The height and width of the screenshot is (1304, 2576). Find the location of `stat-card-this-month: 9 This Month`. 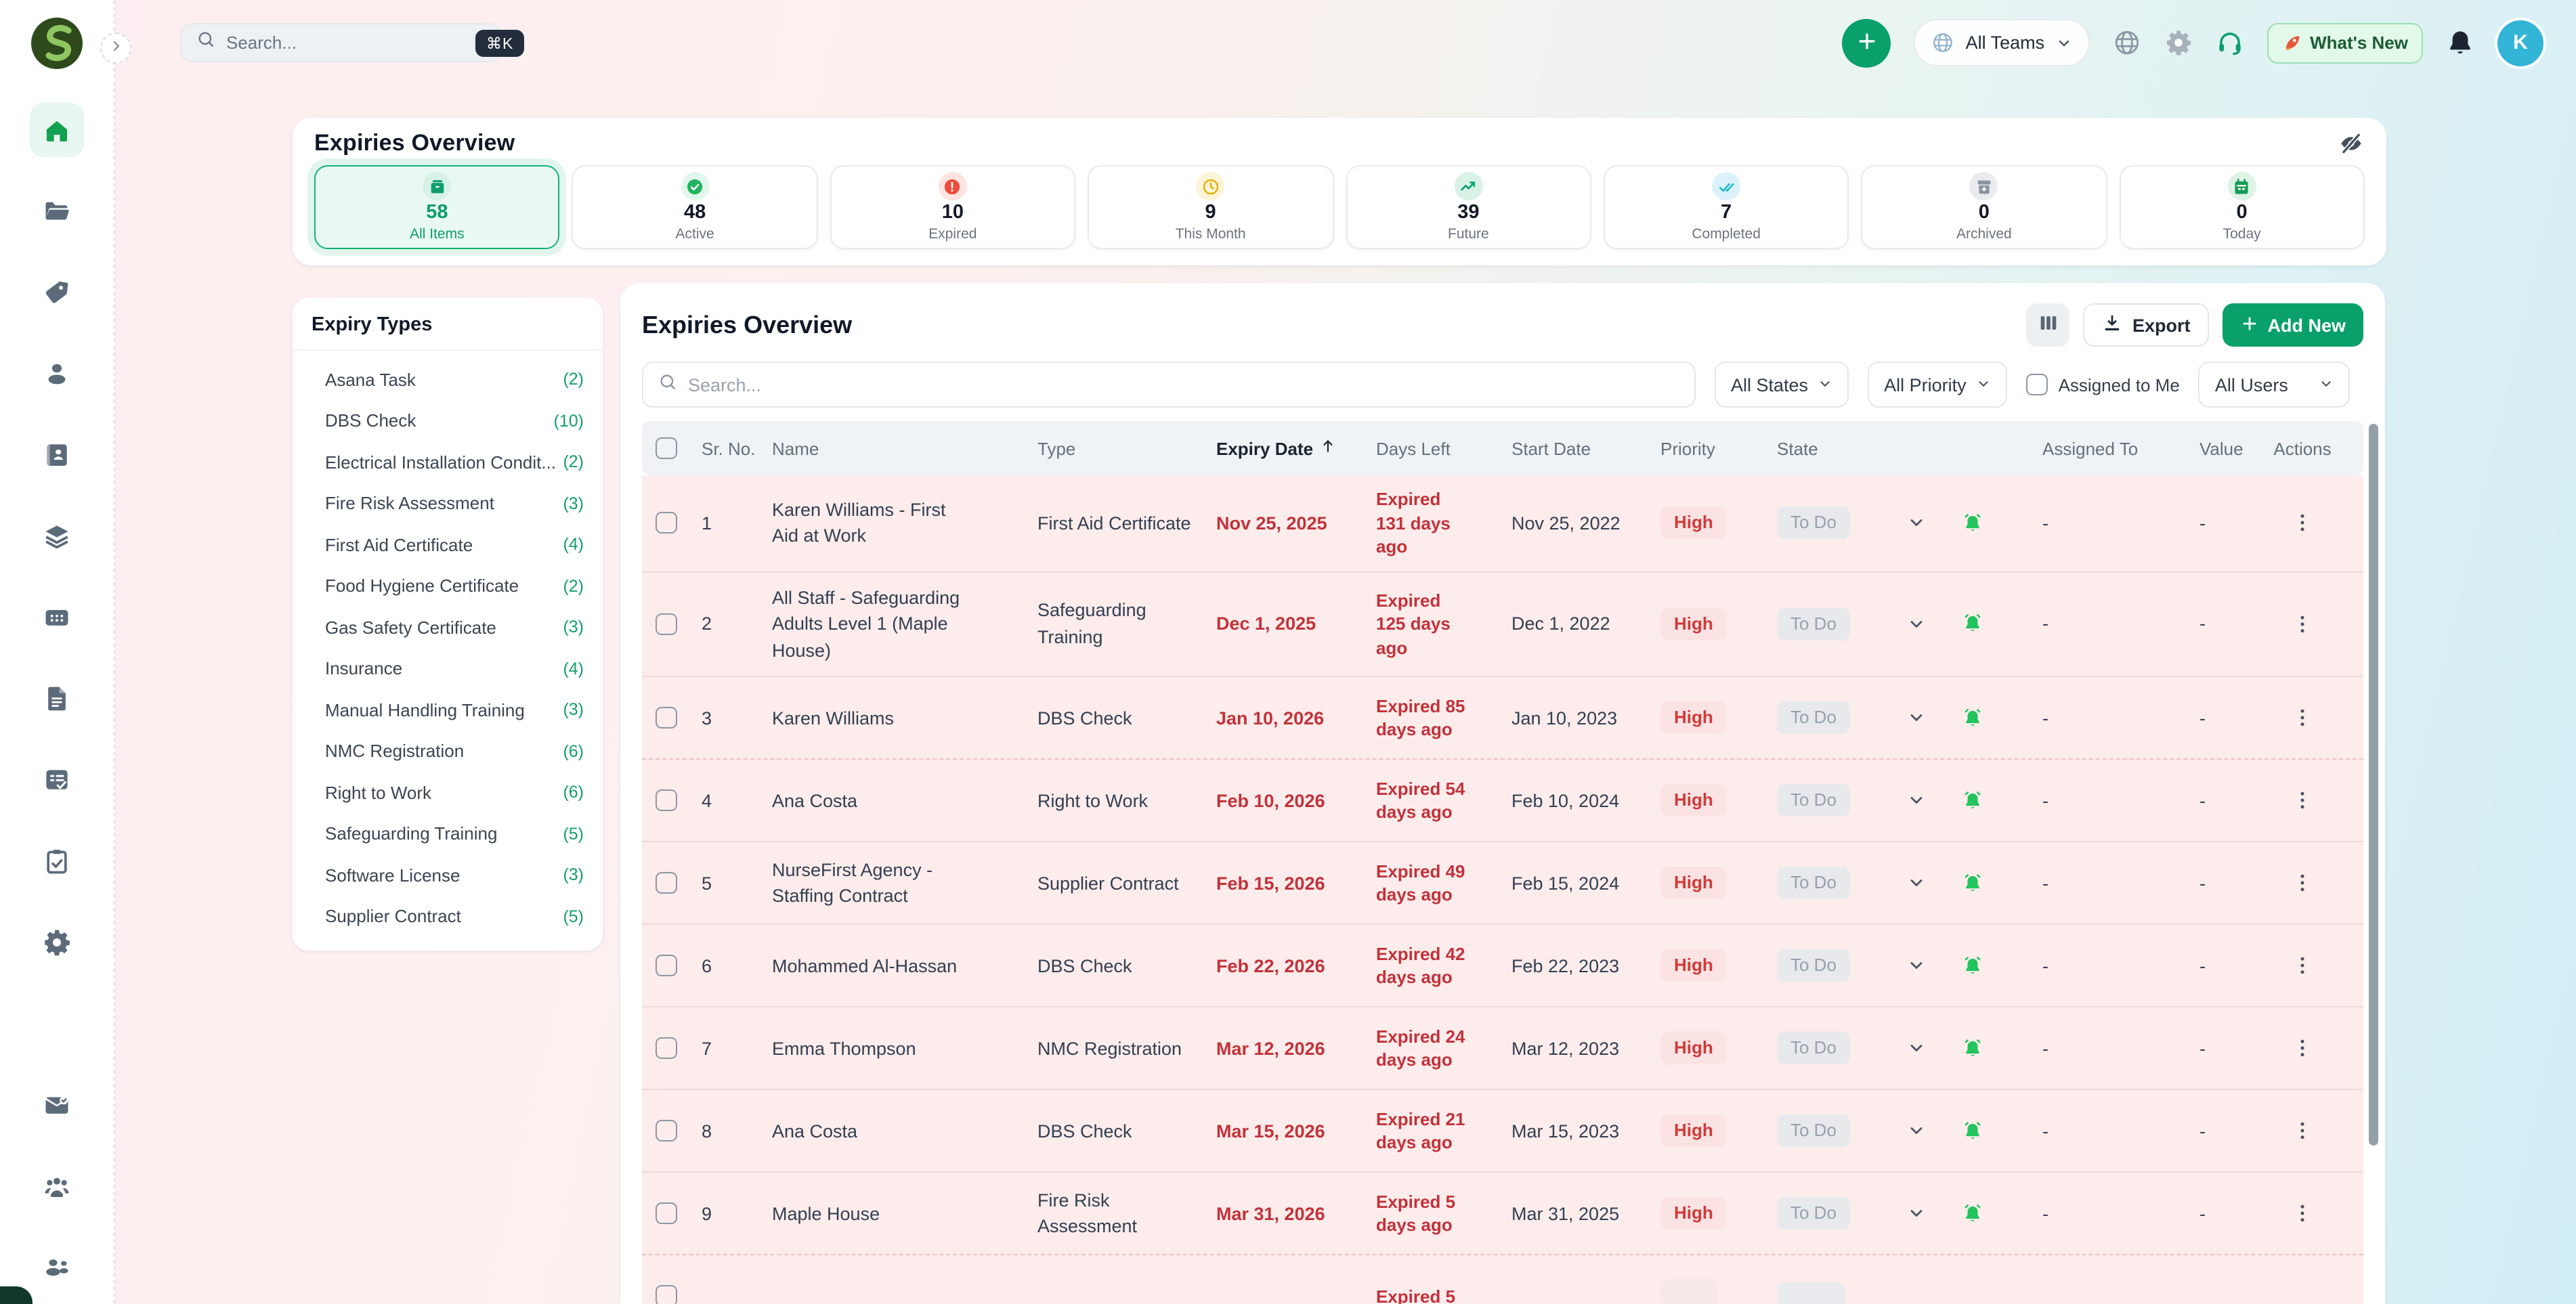

stat-card-this-month: 9 This Month is located at coordinates (1210, 207).